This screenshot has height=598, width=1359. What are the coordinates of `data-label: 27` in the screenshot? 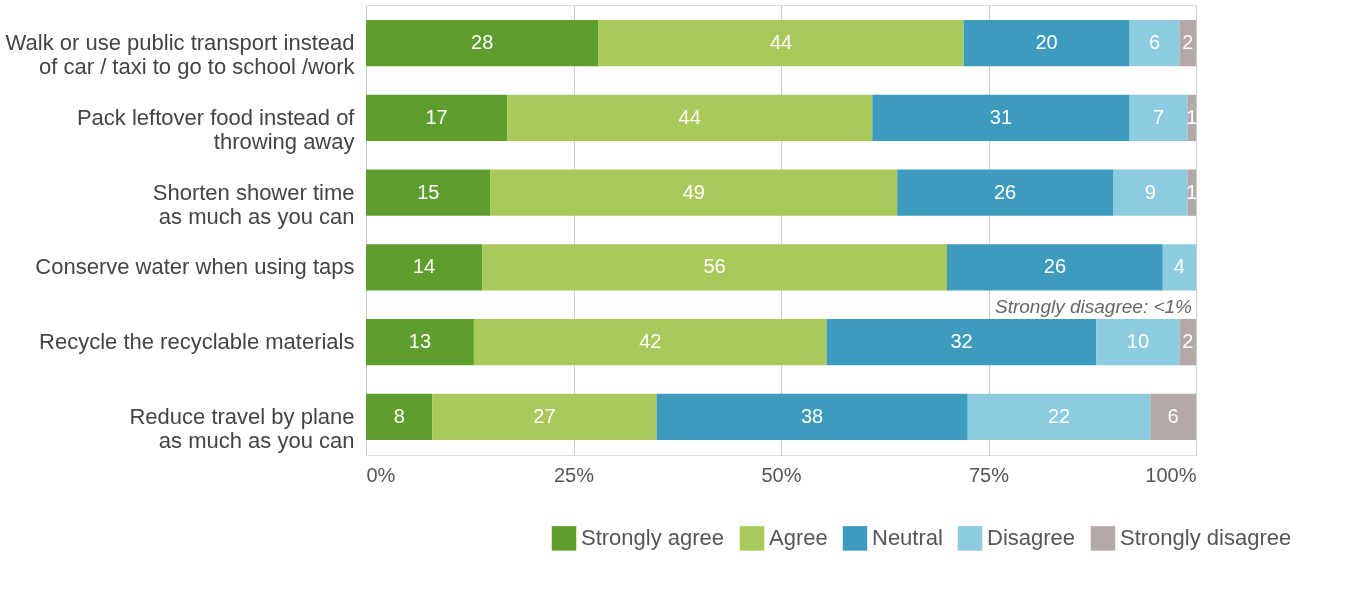 It's located at (544, 415).